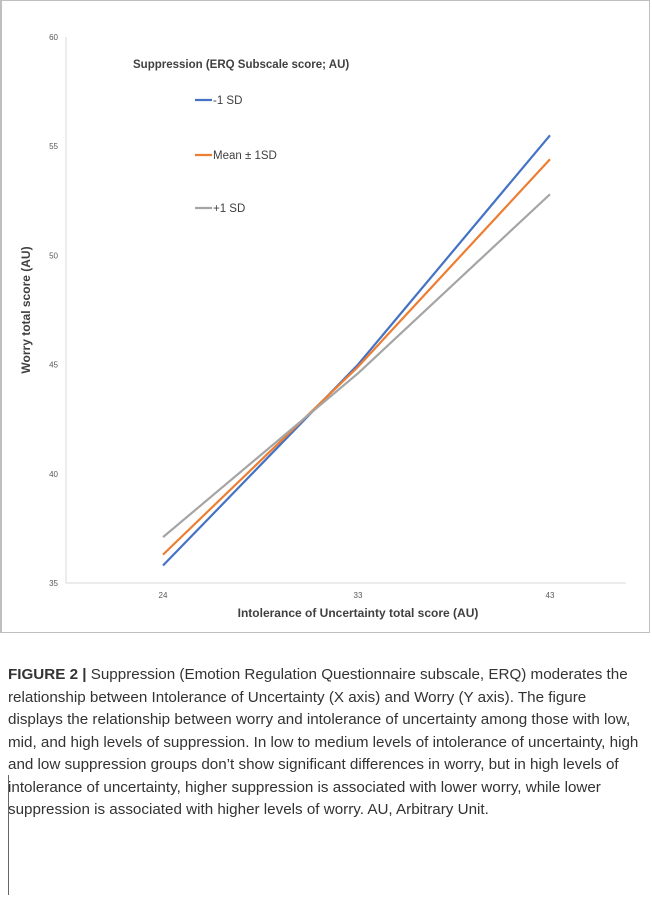  I want to click on x-tick-label: 33, so click(358, 595).